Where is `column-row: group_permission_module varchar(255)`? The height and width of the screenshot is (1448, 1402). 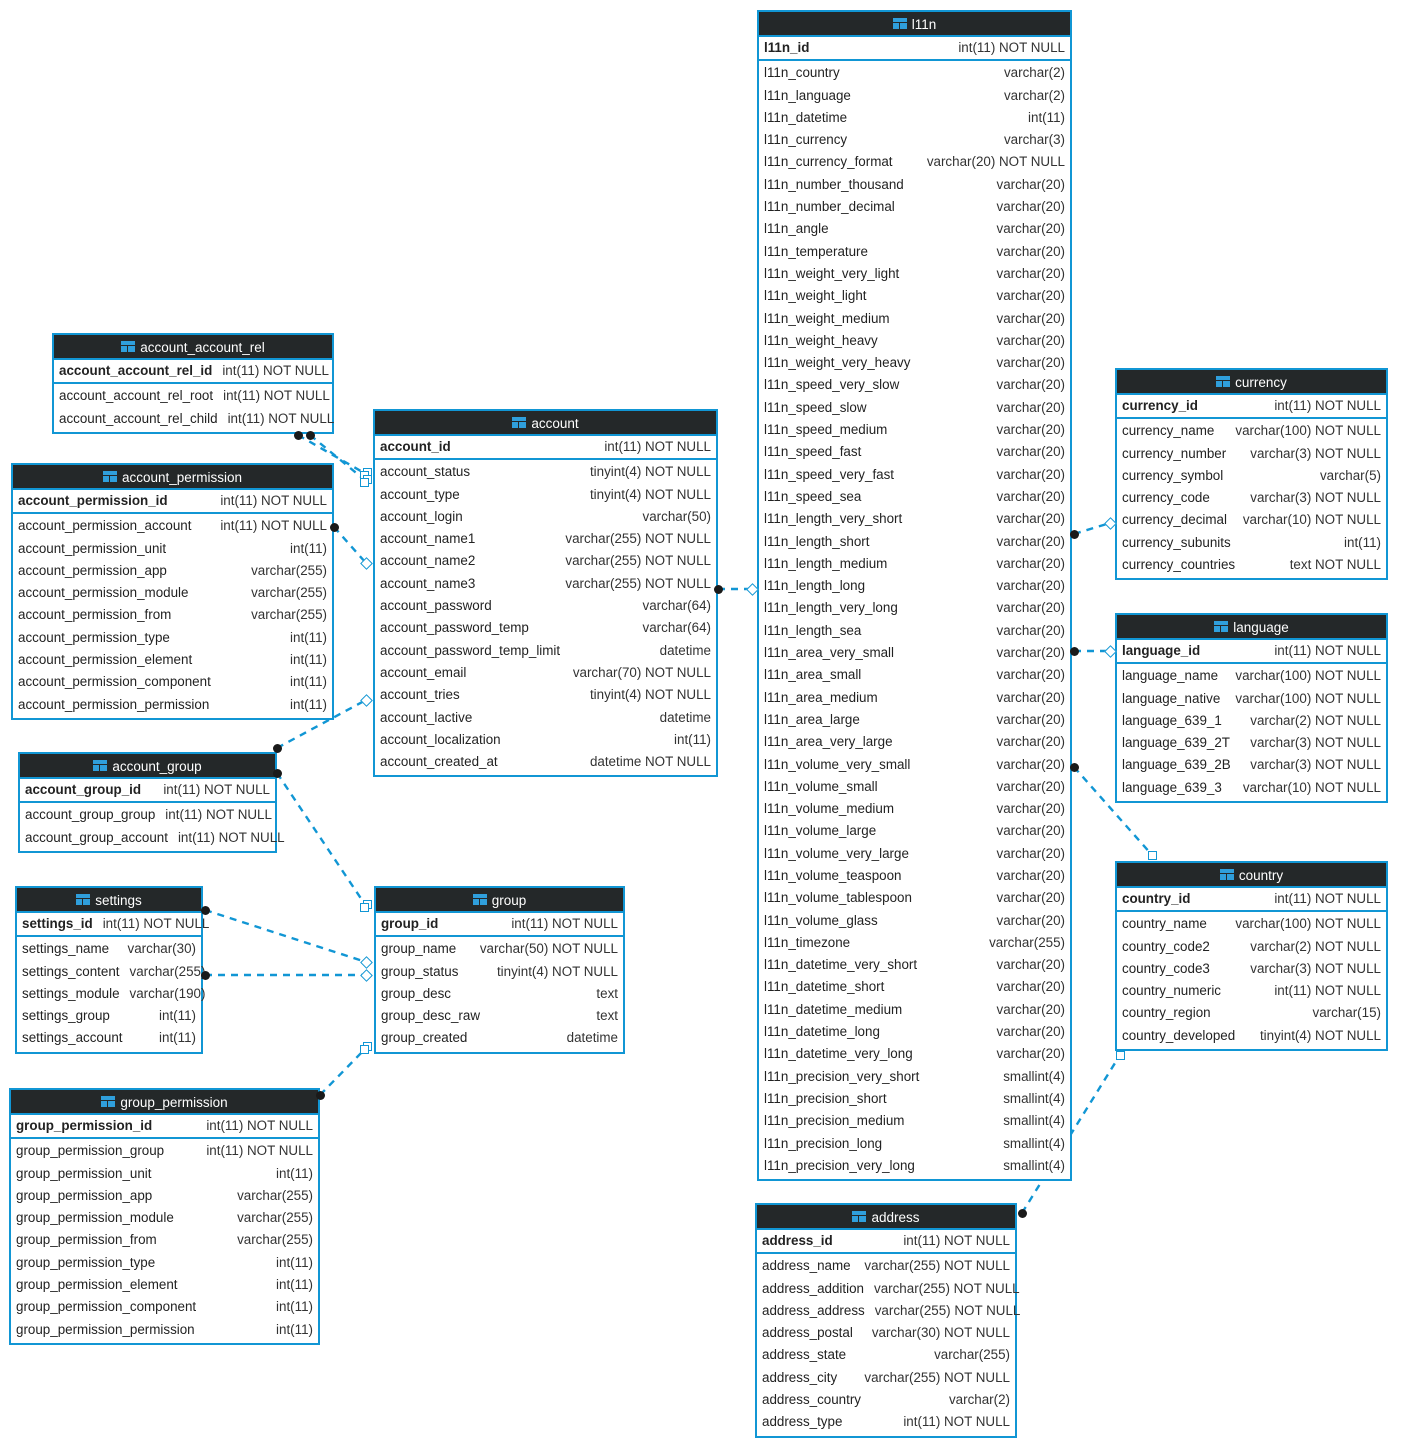
column-row: group_permission_module varchar(255) is located at coordinates (164, 1218).